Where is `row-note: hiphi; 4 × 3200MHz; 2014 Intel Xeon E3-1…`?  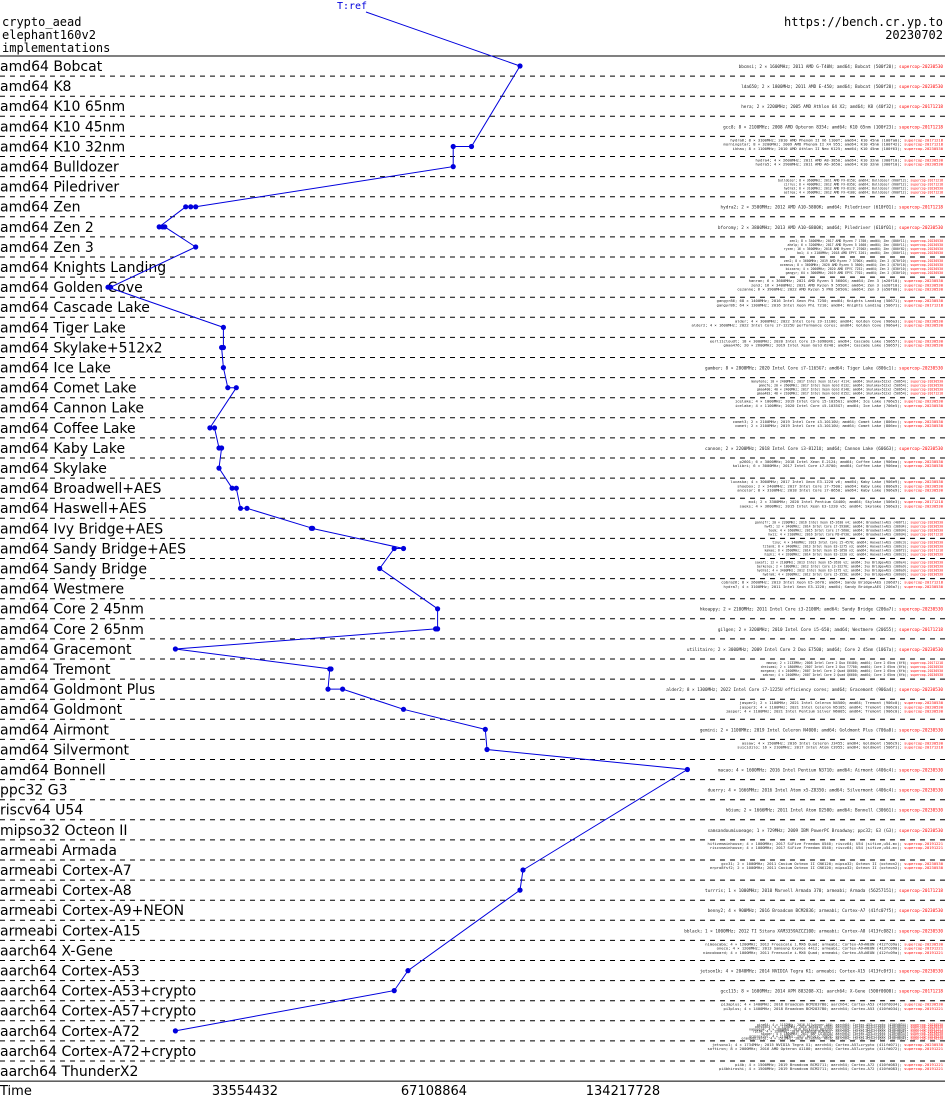 row-note: hiphi; 4 × 3200MHz; 2014 Intel Xeon E3-1… is located at coordinates (854, 554).